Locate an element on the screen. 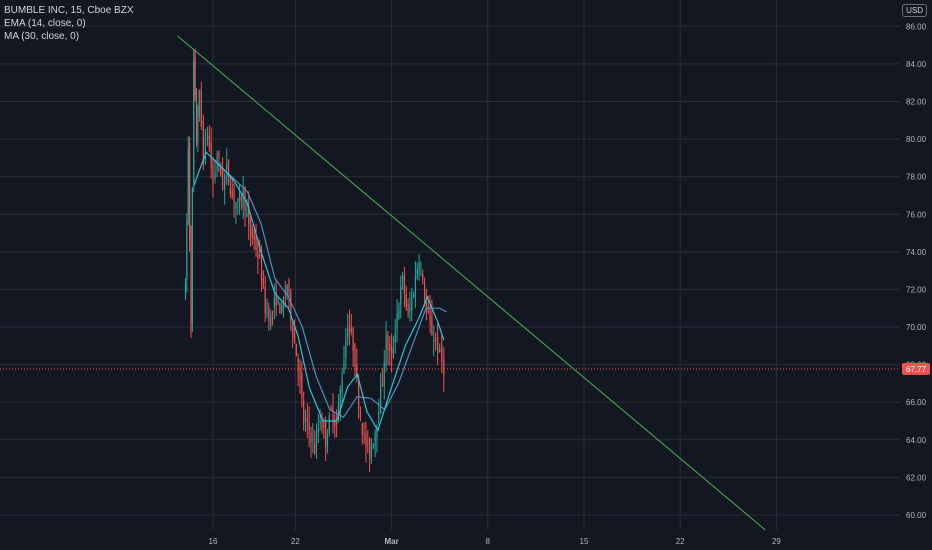  ema-legend: EMA (14, close, 0) is located at coordinates (45, 23).